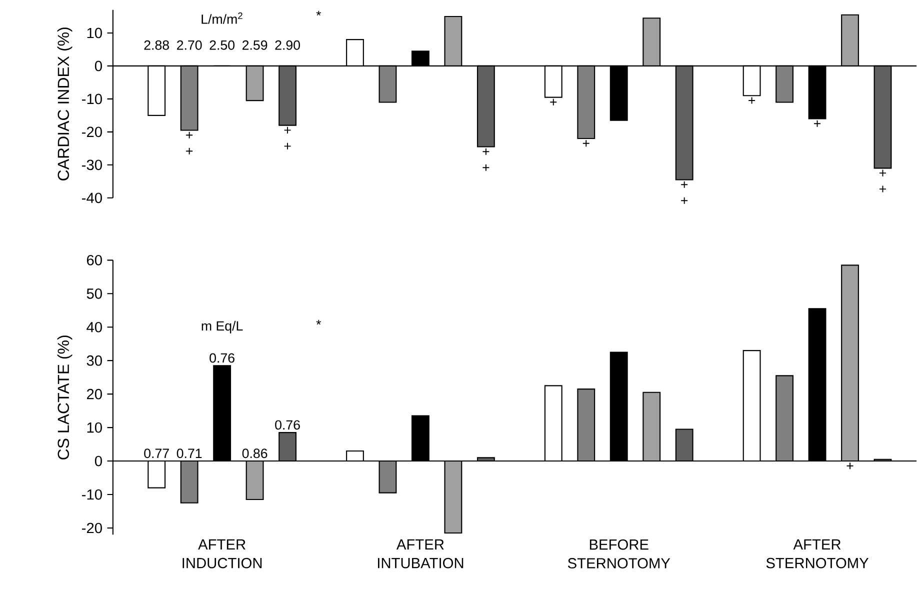  What do you see at coordinates (94, 394) in the screenshot?
I see `y-tick-label: 20` at bounding box center [94, 394].